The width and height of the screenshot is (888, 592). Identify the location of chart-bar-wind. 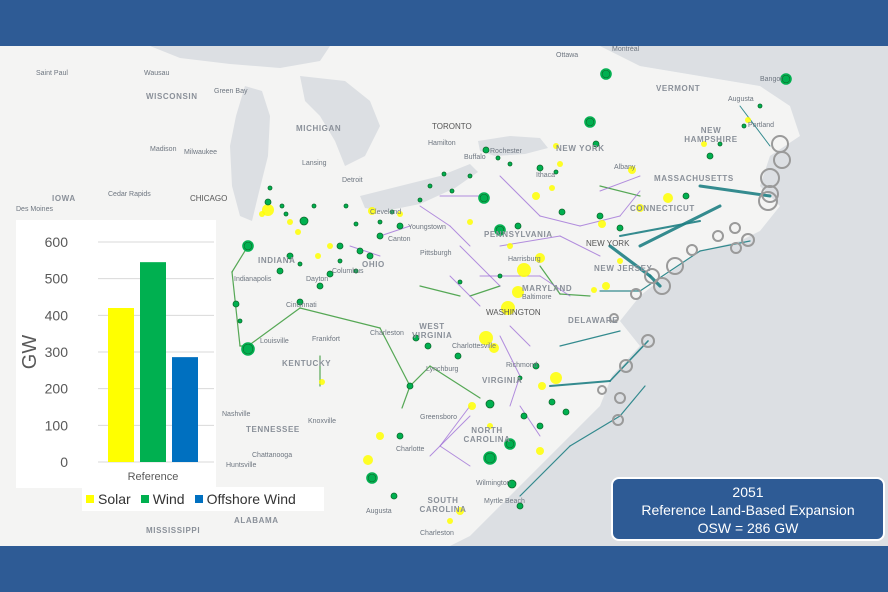
(153, 362).